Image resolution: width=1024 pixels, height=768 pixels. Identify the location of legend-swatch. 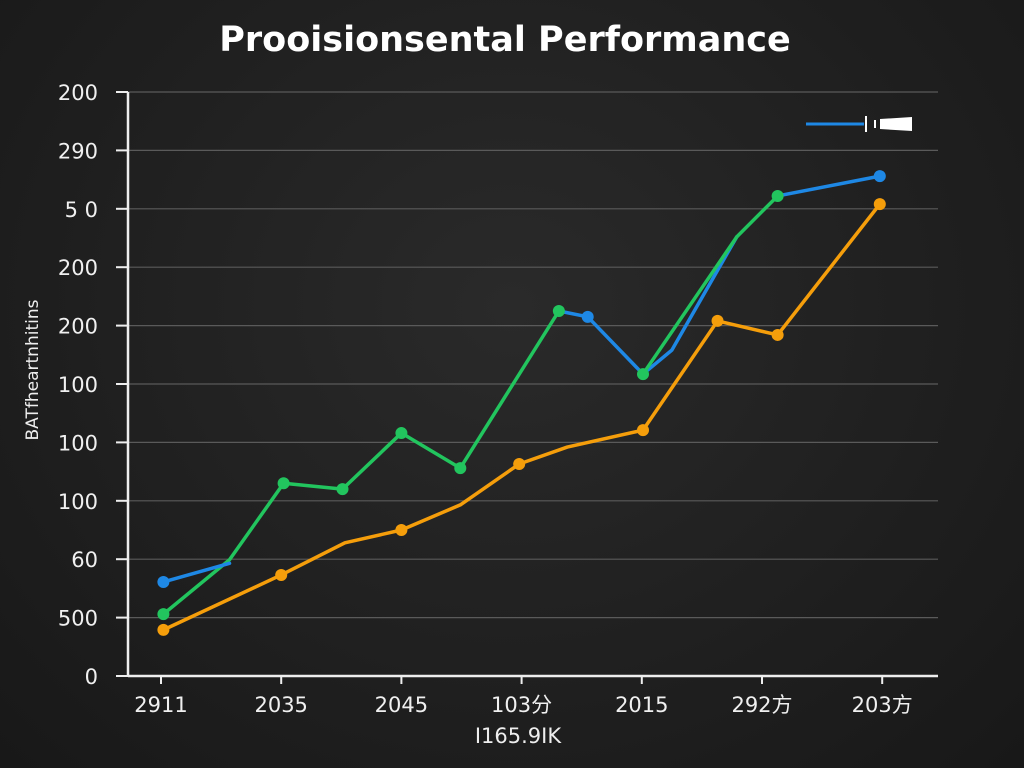
(896, 124).